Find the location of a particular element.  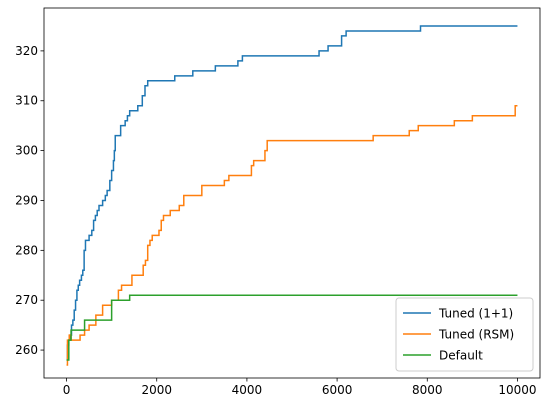

y-axis: 260 270 280 290 300 310 320 is located at coordinates (29, 200).